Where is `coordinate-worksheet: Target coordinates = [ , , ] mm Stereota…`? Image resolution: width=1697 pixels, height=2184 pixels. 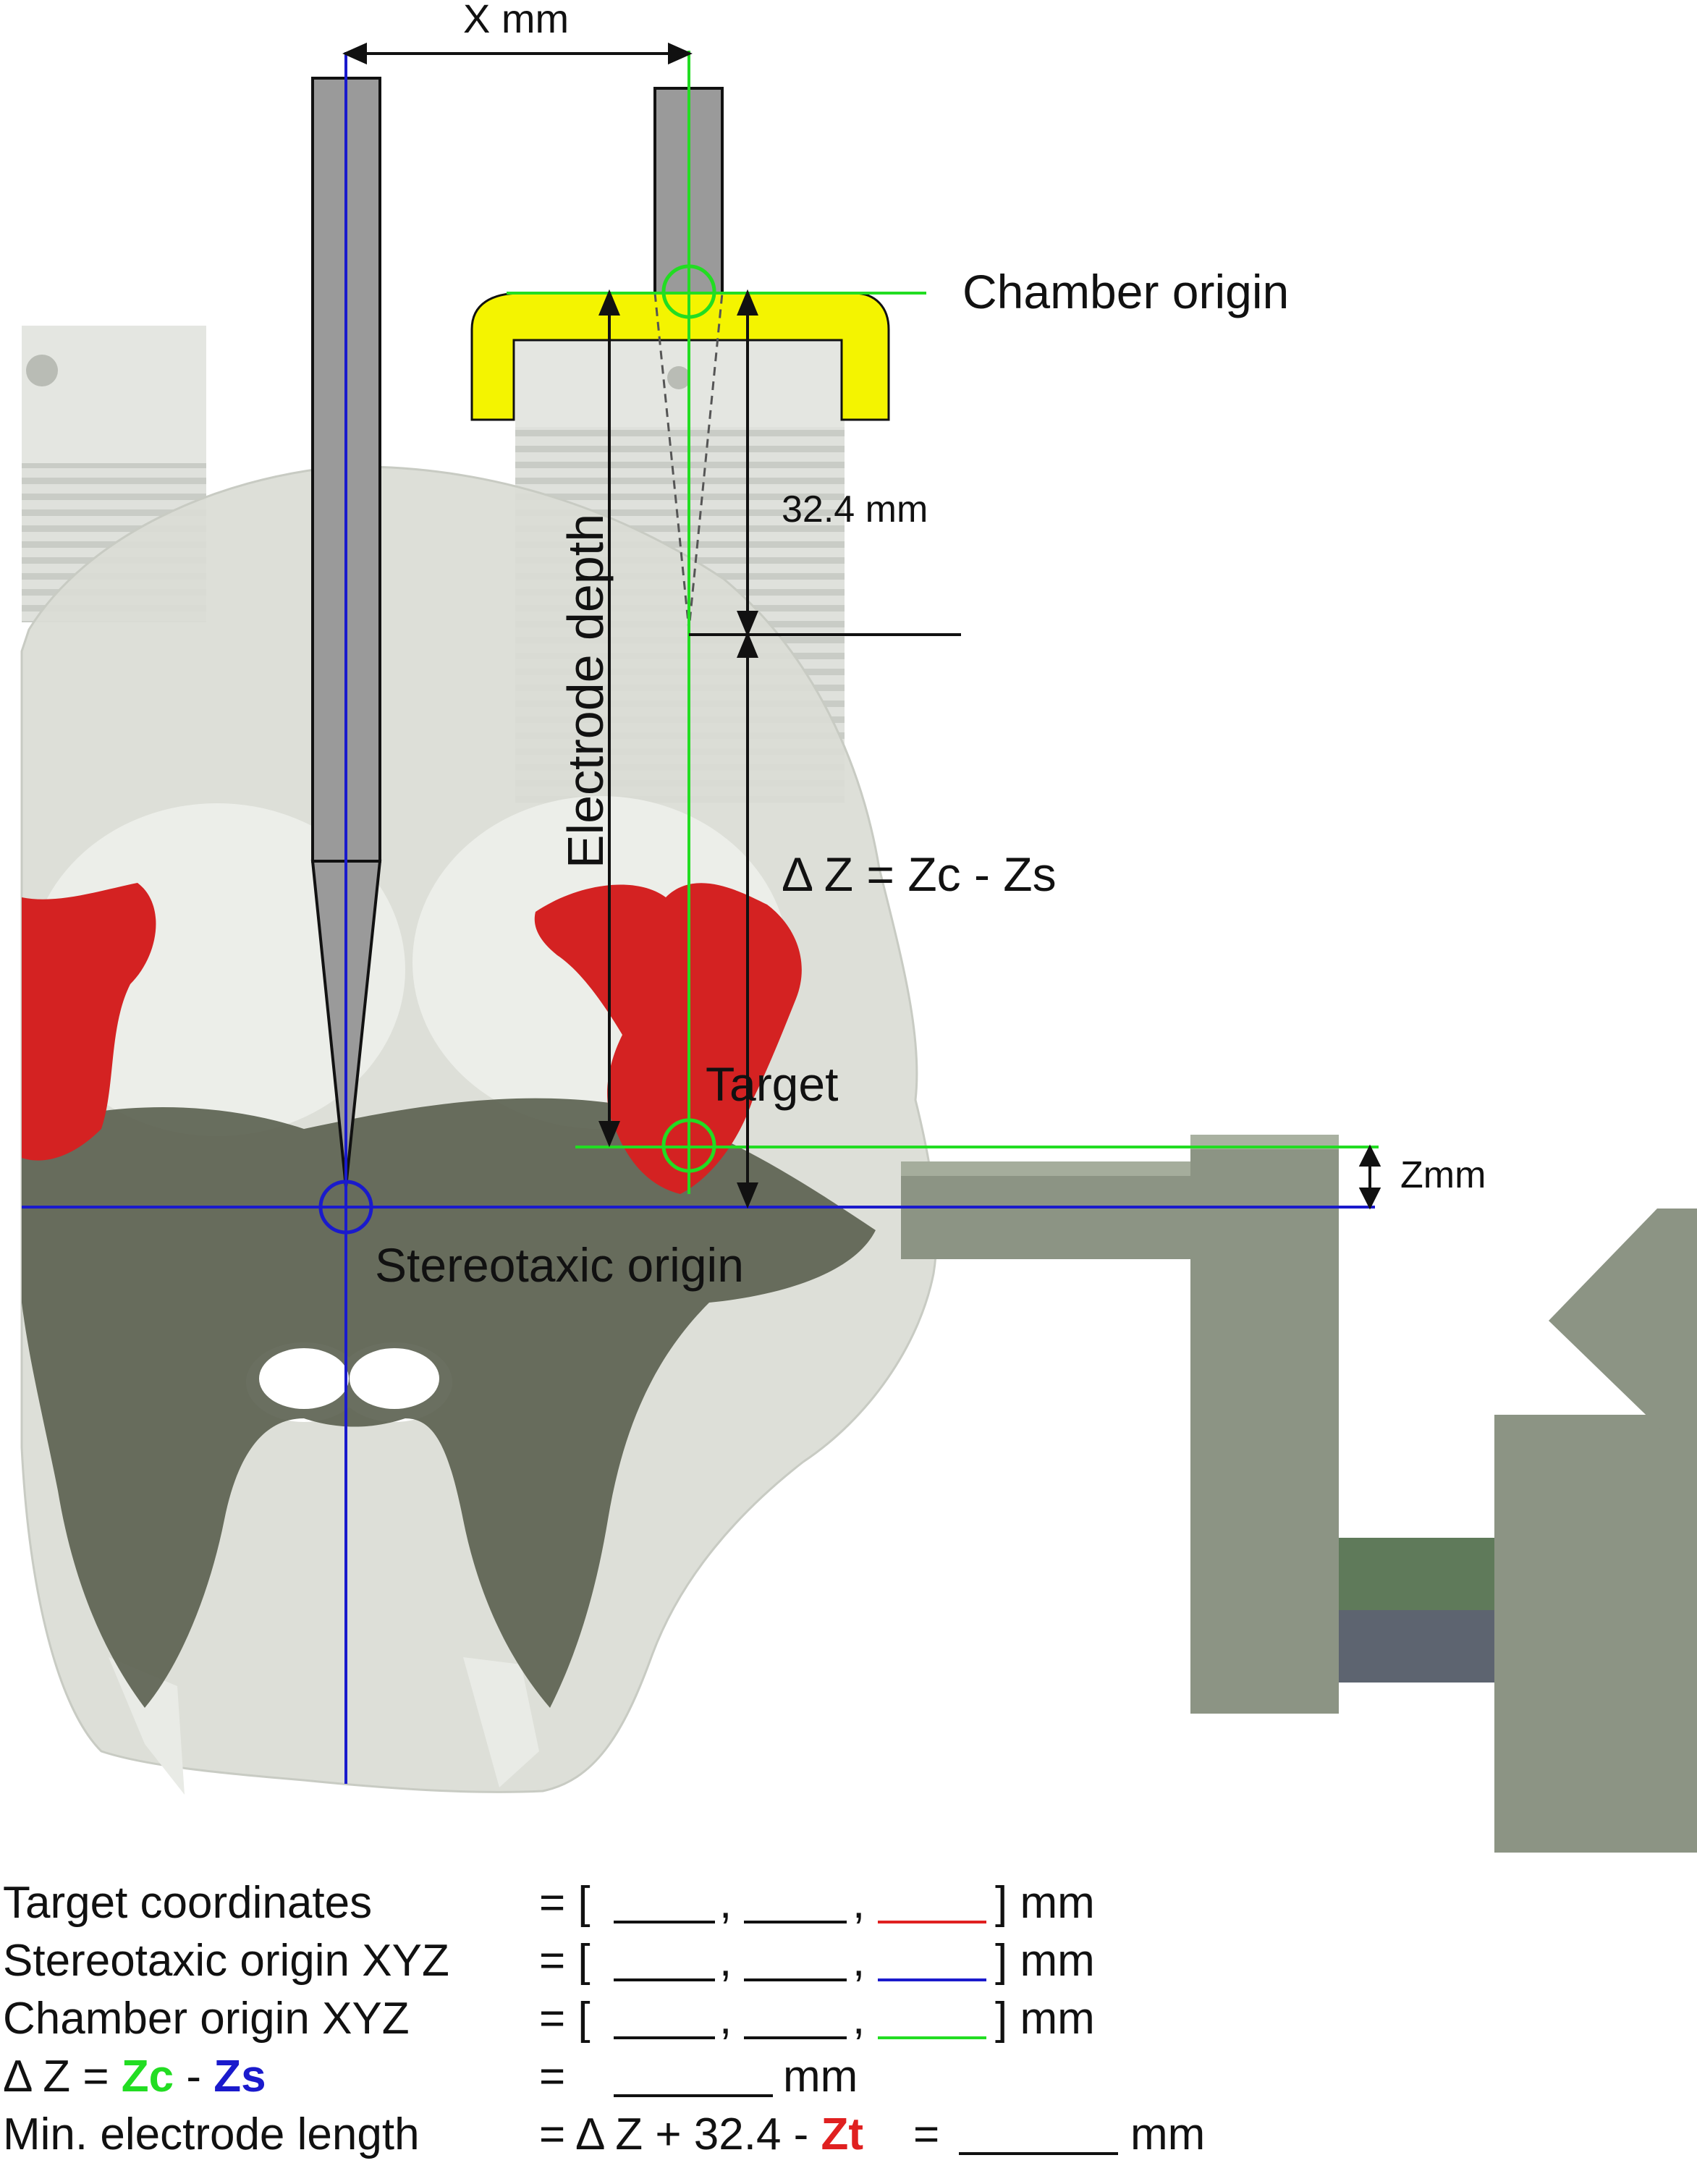
coordinate-worksheet: Target coordinates = [ , , ] mm Stereota… is located at coordinates (848, 2029).